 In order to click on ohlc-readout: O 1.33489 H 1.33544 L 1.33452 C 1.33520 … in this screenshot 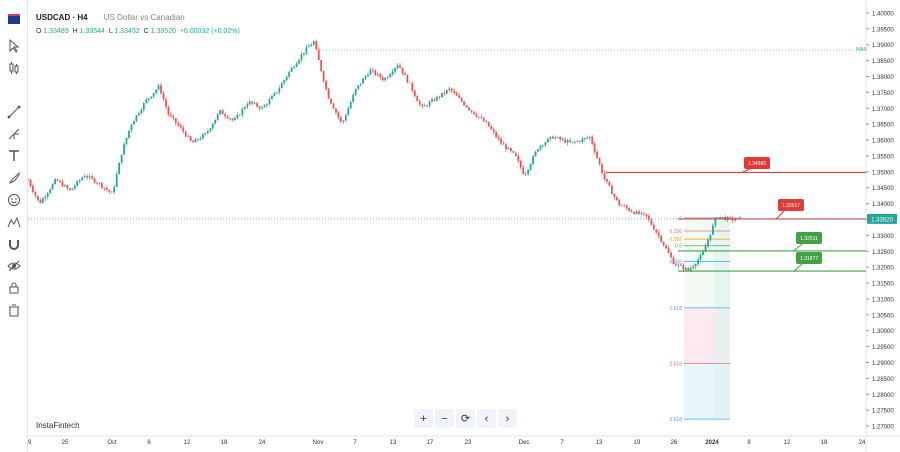, I will do `click(138, 31)`.